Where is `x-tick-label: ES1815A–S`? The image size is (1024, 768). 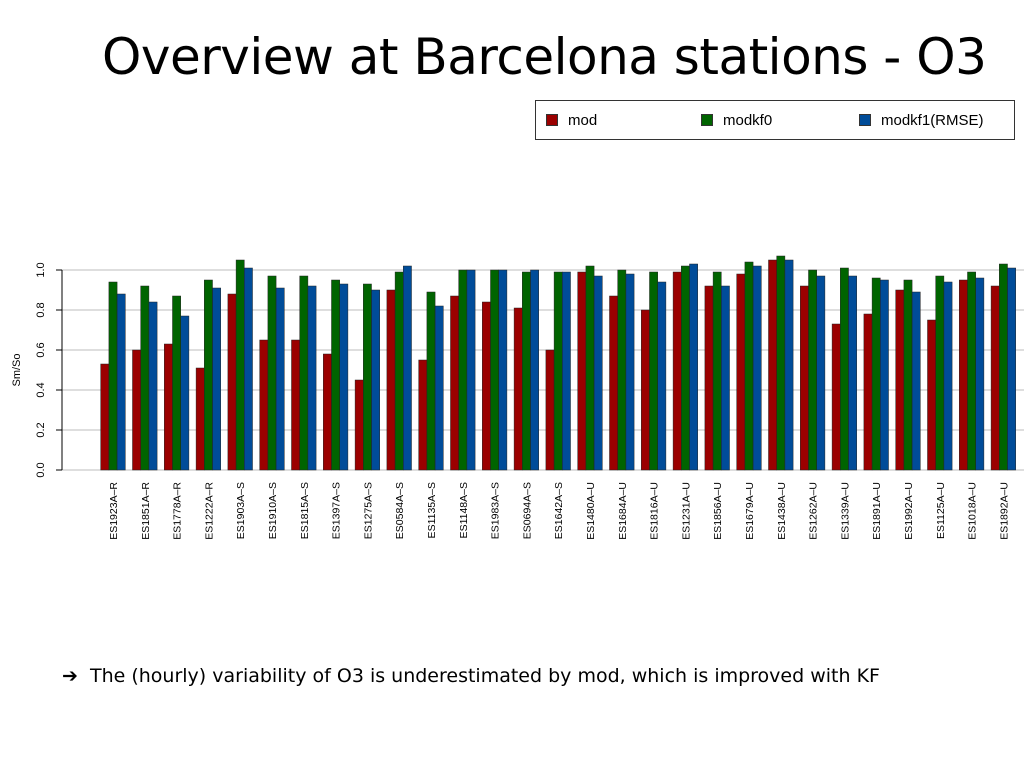 x-tick-label: ES1815A–S is located at coordinates (305, 510).